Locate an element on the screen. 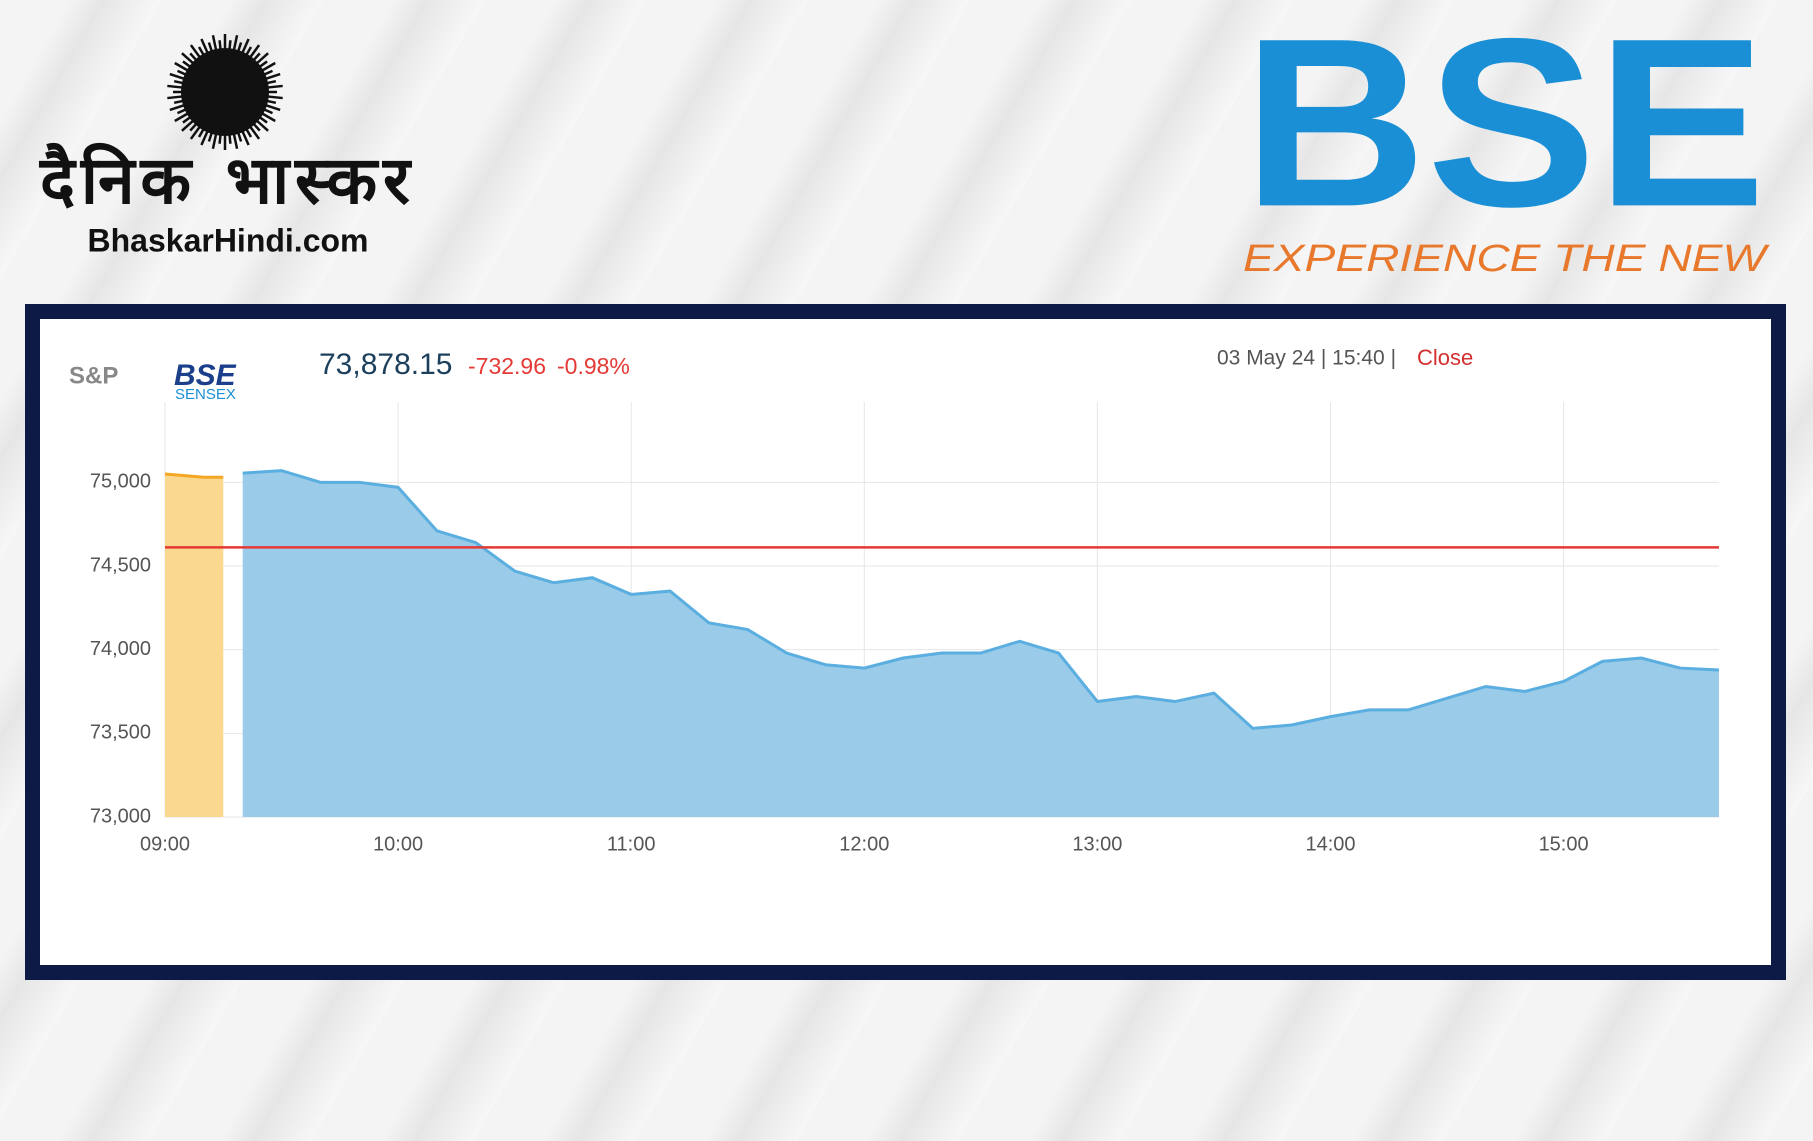 This screenshot has width=1813, height=1141. line is located at coordinates (194, 475).